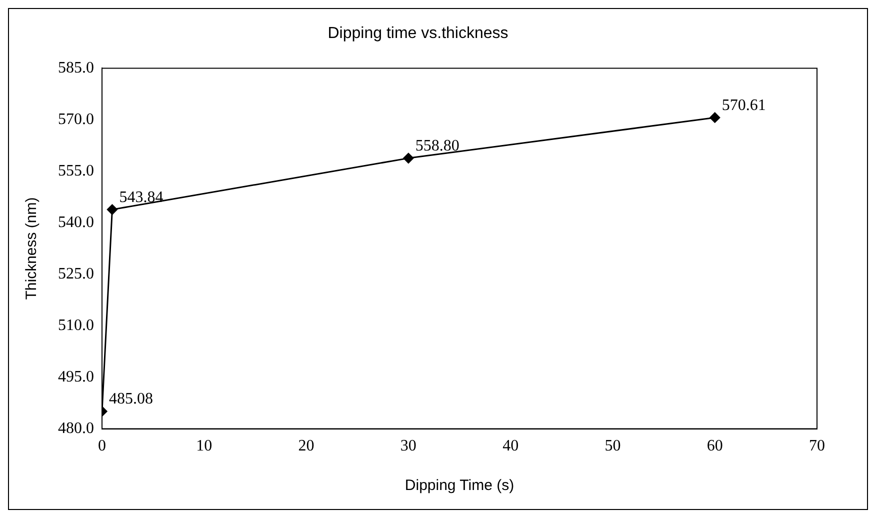 The width and height of the screenshot is (878, 522). Describe the element at coordinates (76, 222) in the screenshot. I see `y-tick-label: 540.0` at that location.